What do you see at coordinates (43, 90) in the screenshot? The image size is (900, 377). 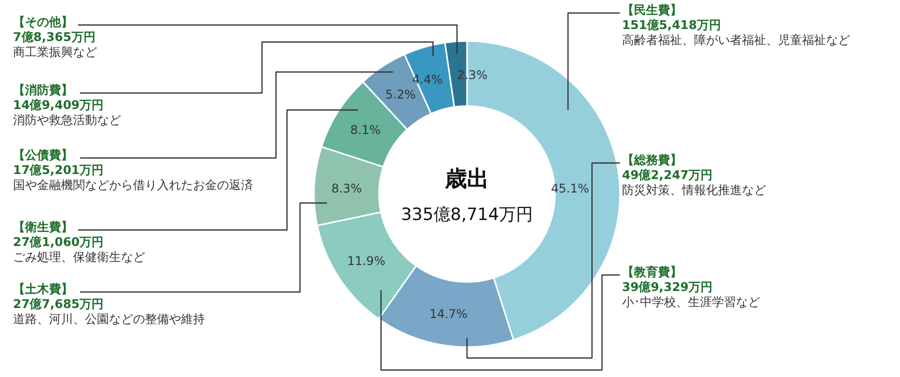 I see `slice-label: 【消防費】` at bounding box center [43, 90].